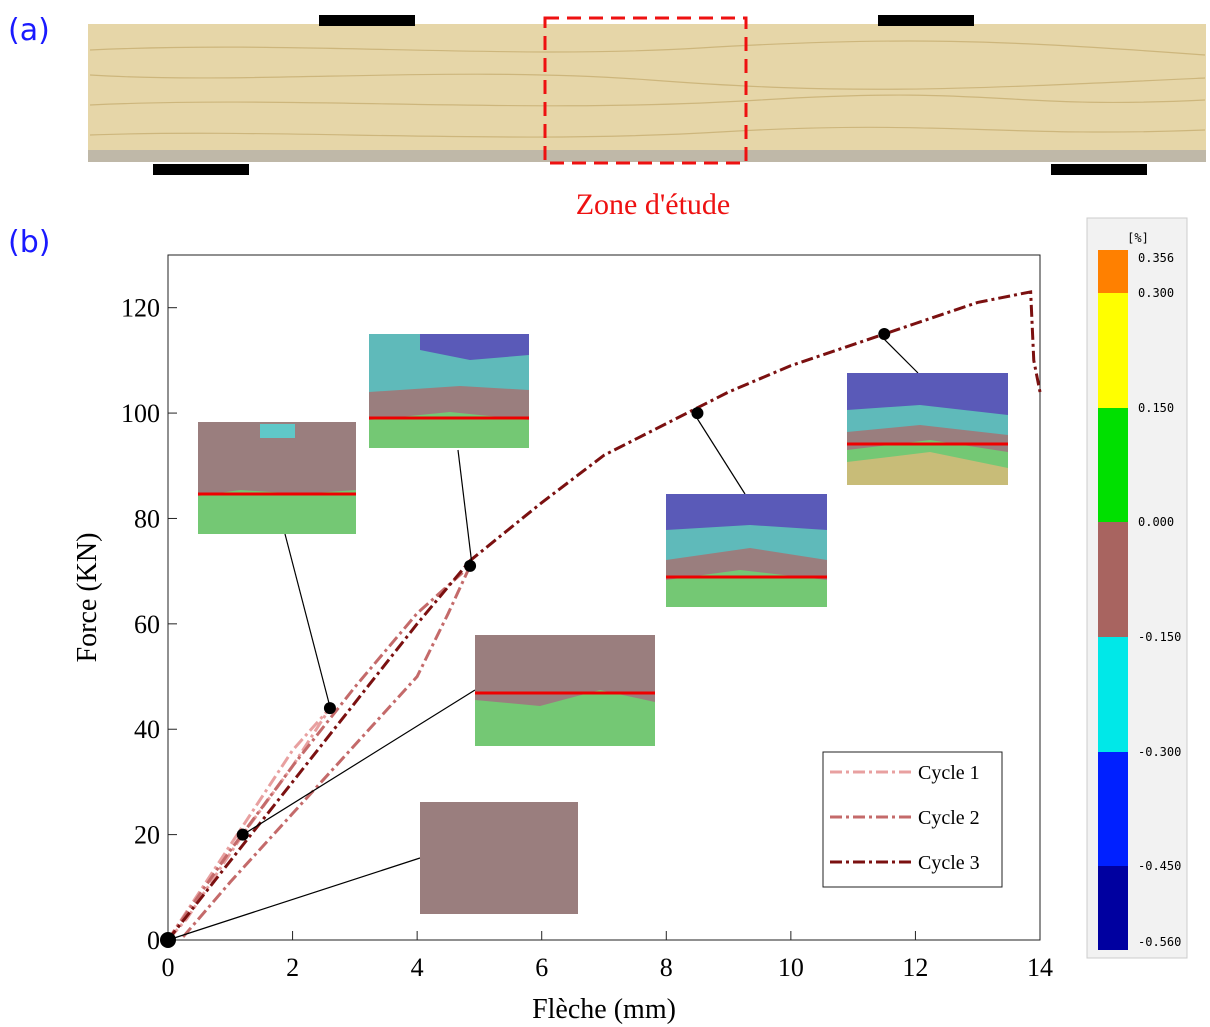  Describe the element at coordinates (140, 308) in the screenshot. I see `y-tick-label: 120` at that location.